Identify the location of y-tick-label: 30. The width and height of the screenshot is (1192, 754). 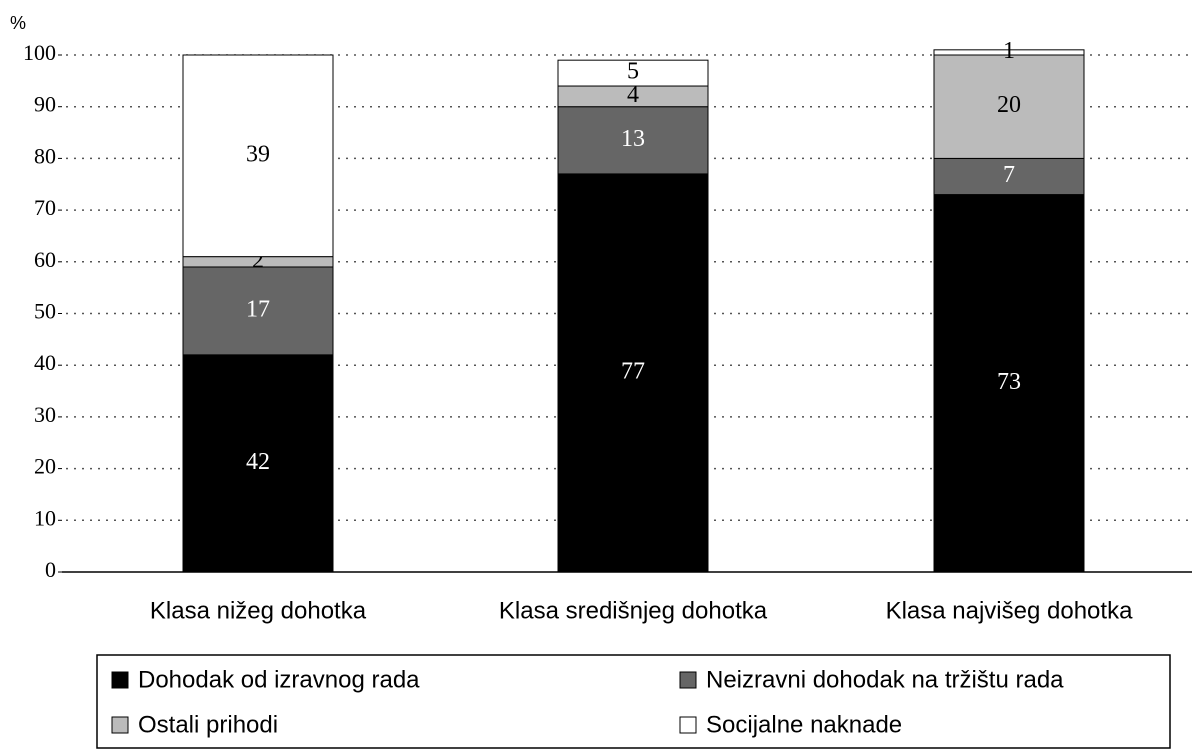
(45, 414).